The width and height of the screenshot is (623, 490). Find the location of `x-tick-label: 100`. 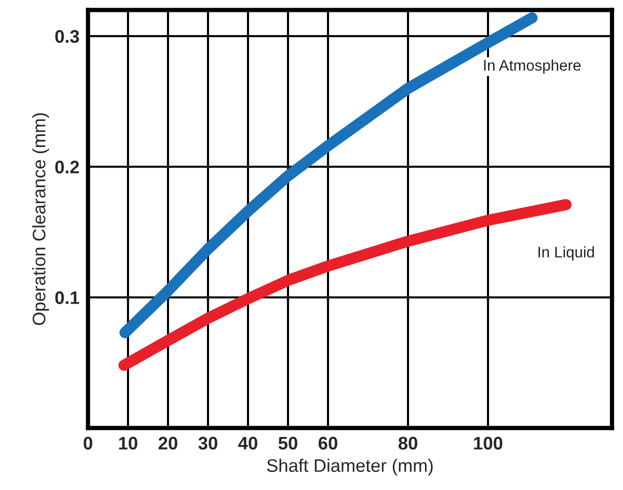

x-tick-label: 100 is located at coordinates (488, 443).